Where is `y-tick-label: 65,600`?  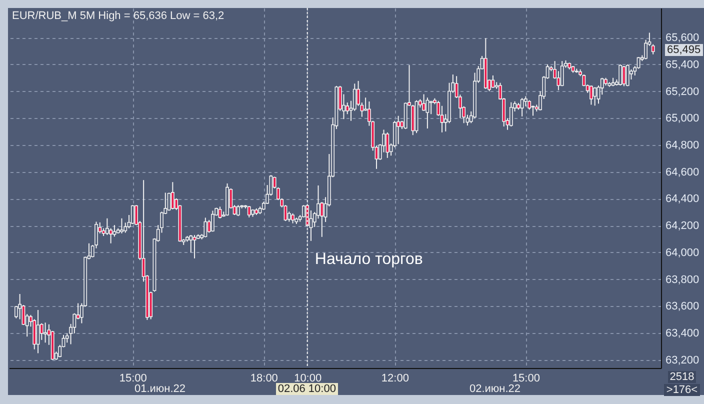 y-tick-label: 65,600 is located at coordinates (683, 38).